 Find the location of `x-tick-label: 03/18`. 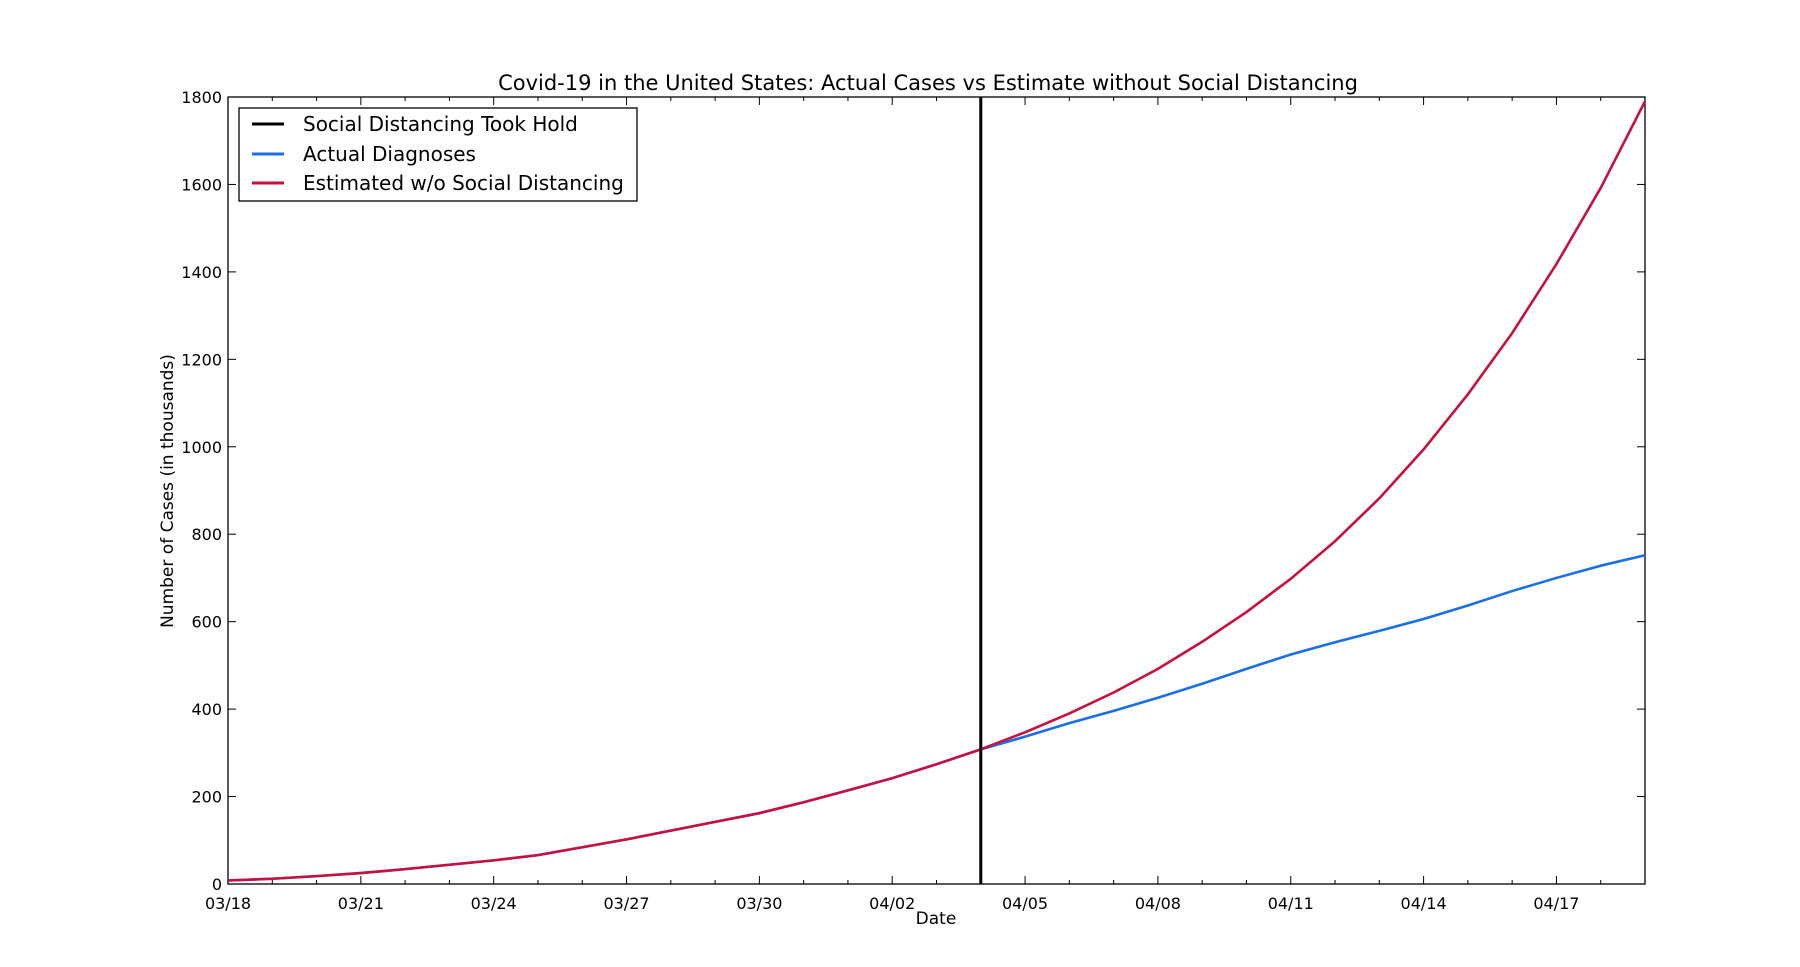

x-tick-label: 03/18 is located at coordinates (228, 903).